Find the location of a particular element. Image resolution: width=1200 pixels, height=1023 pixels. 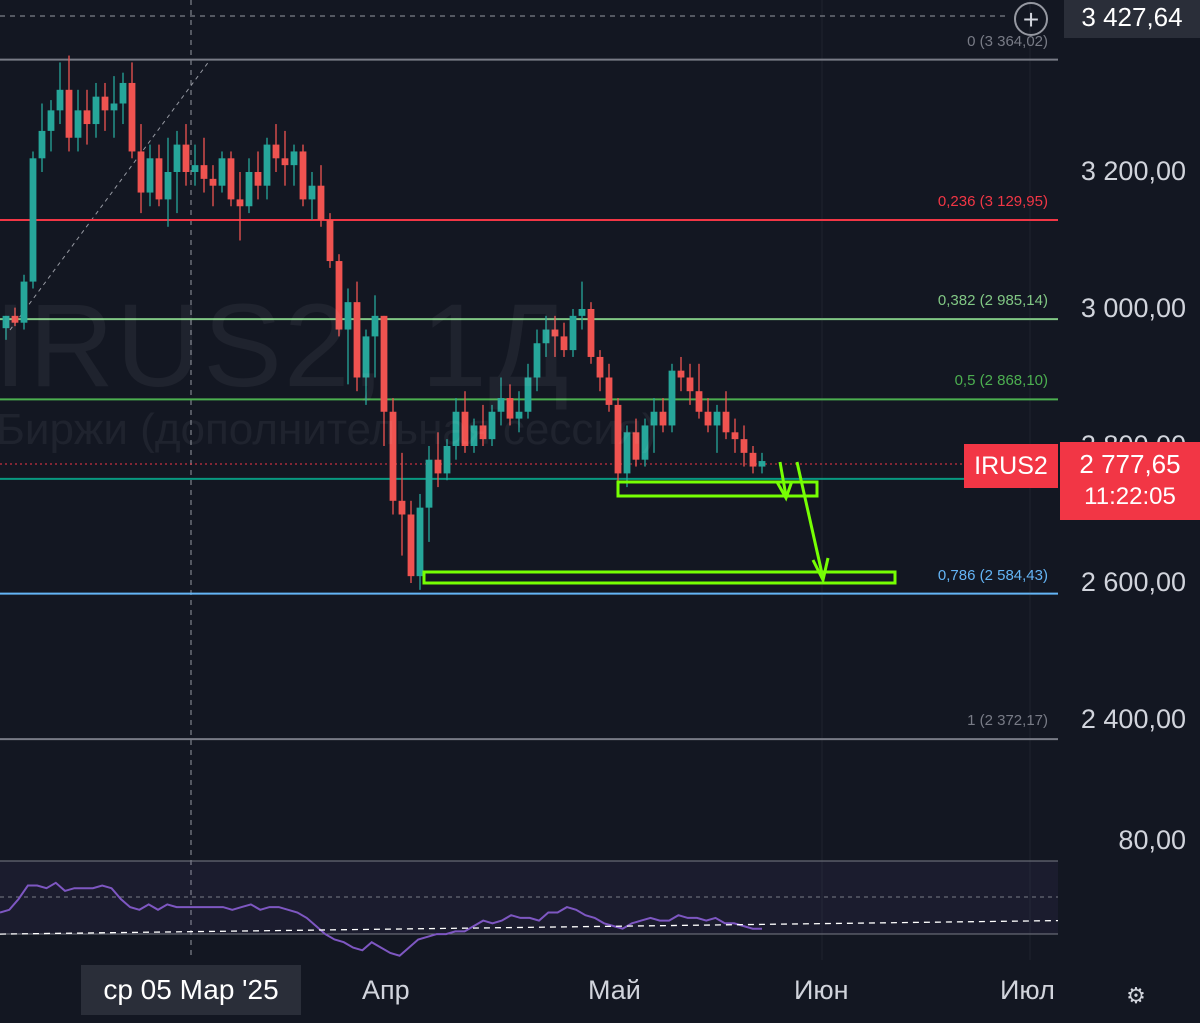

rsi-tick-label: 80,00 is located at coordinates (1152, 840).